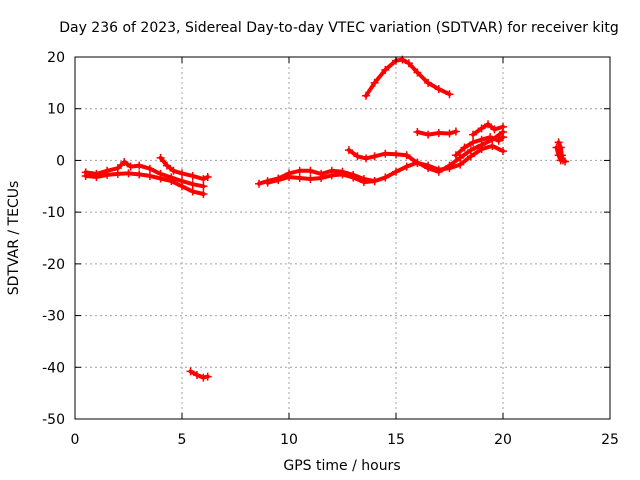  What do you see at coordinates (14, 238) in the screenshot?
I see `y-axis-label: SDTVAR / TECUs` at bounding box center [14, 238].